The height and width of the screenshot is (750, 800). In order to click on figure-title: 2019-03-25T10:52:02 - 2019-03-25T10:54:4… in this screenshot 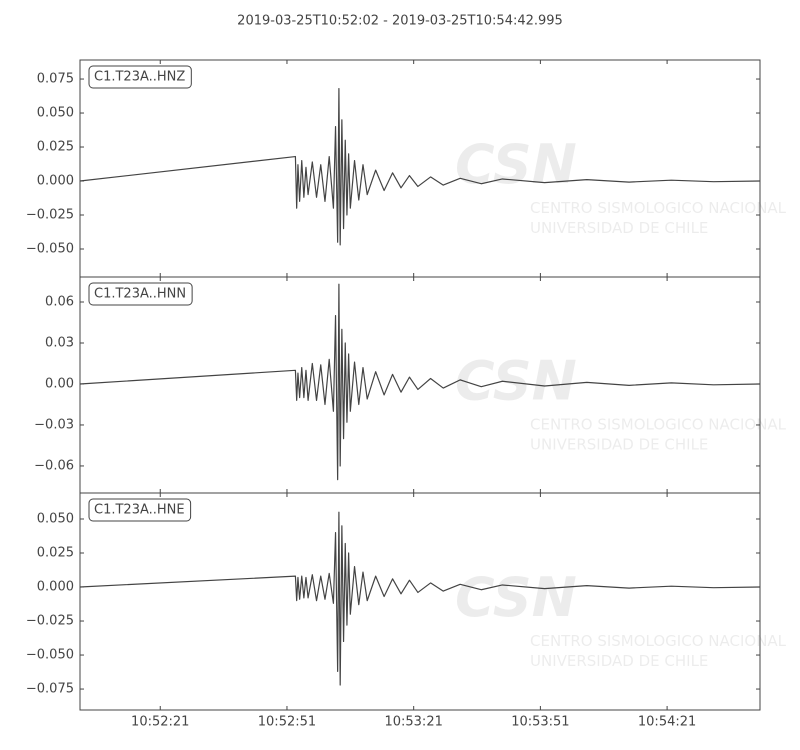, I will do `click(400, 21)`.